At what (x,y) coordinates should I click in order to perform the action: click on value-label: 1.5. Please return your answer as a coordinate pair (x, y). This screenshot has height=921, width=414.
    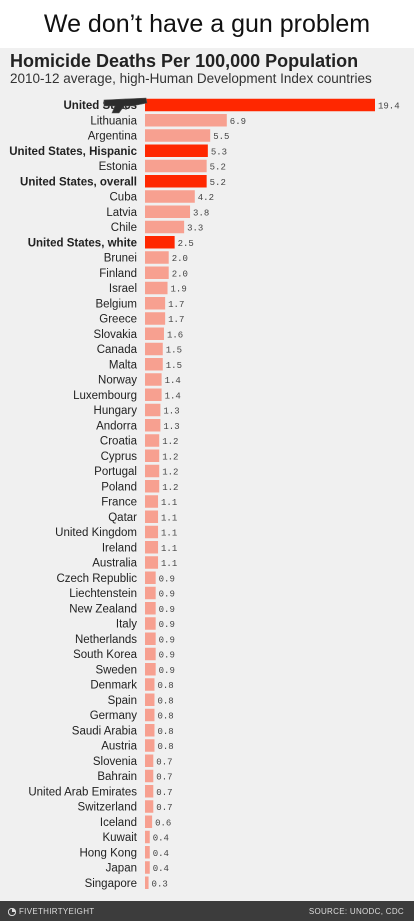
    Looking at the image, I should click on (174, 351).